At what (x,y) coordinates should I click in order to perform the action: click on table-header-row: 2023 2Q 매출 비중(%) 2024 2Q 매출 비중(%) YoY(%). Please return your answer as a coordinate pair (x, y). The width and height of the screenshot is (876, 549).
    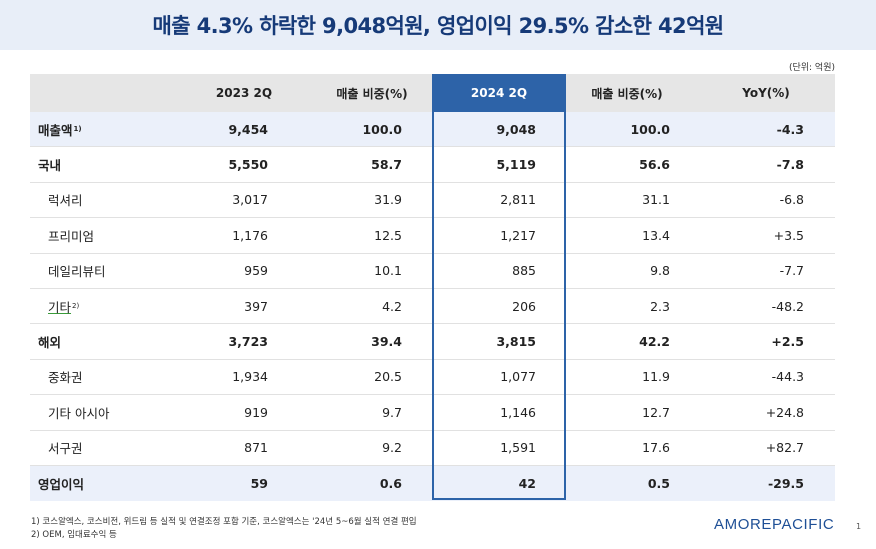
    Looking at the image, I should click on (432, 93).